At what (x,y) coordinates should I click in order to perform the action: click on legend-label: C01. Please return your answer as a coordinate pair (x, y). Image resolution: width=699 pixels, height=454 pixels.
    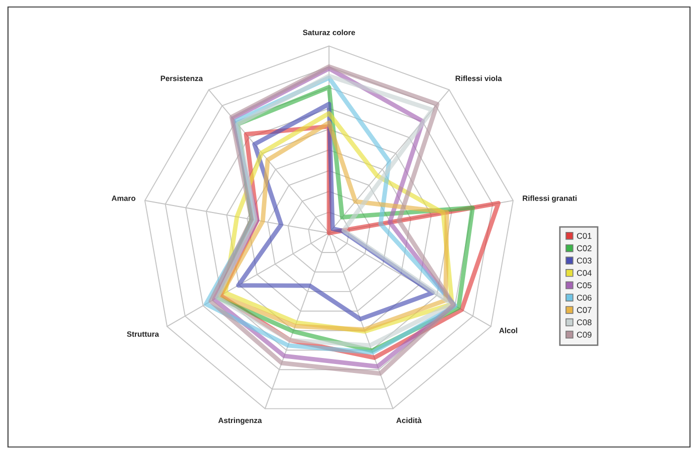
    Looking at the image, I should click on (584, 235).